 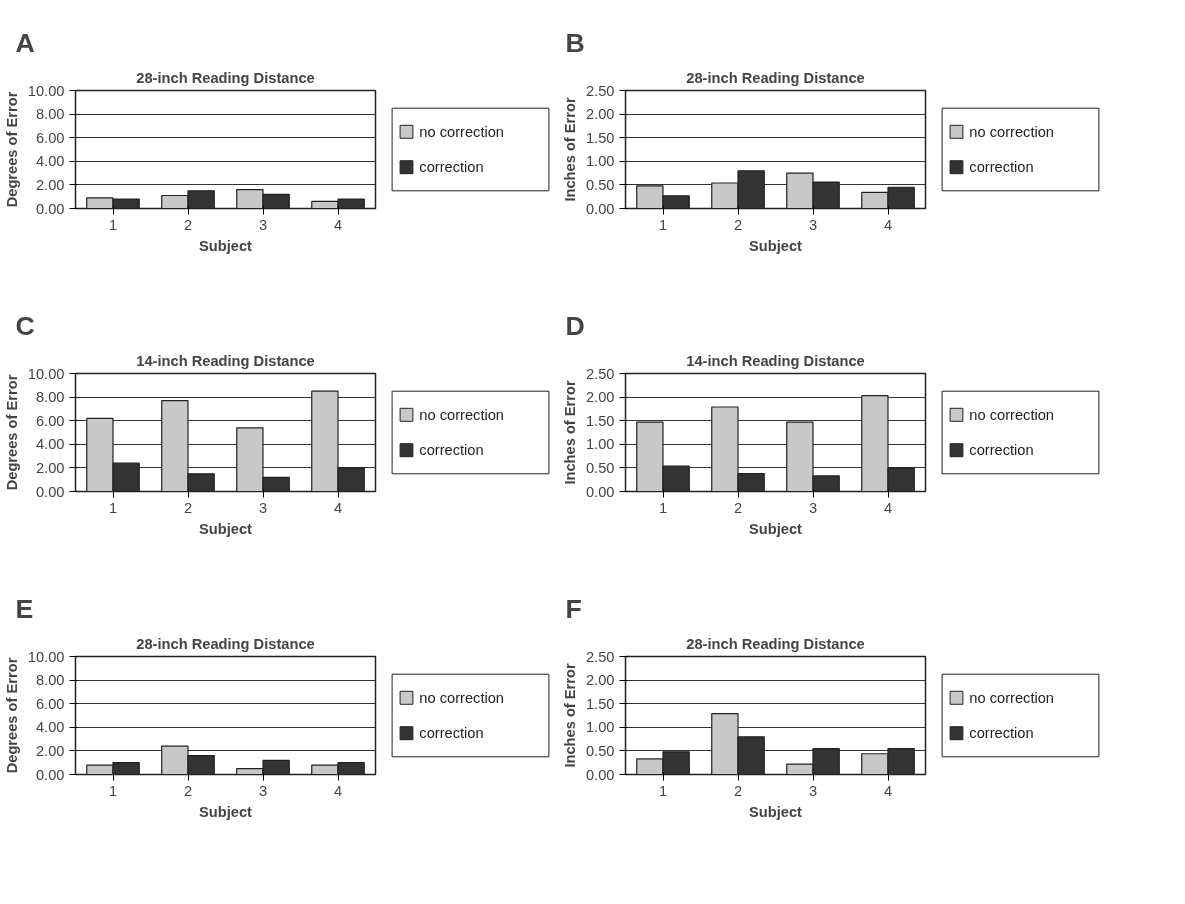 What do you see at coordinates (24, 608) in the screenshot?
I see `text: E` at bounding box center [24, 608].